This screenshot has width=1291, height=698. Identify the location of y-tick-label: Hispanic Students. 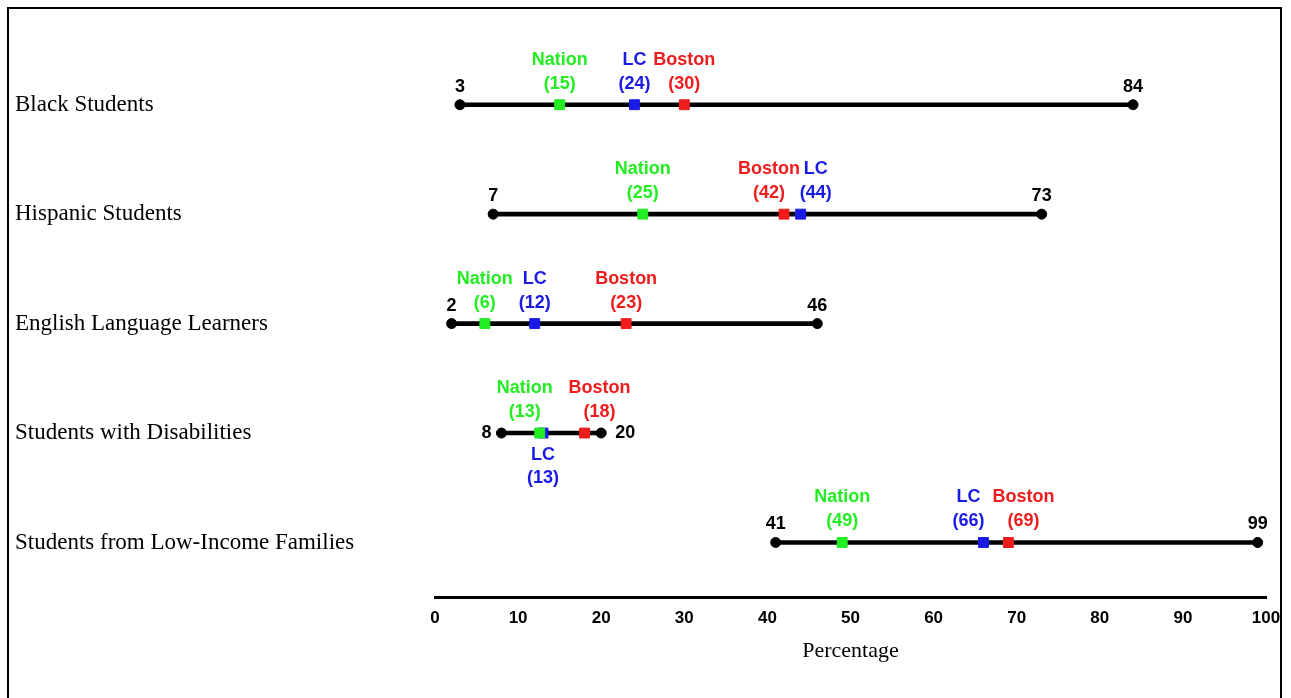
(98, 213).